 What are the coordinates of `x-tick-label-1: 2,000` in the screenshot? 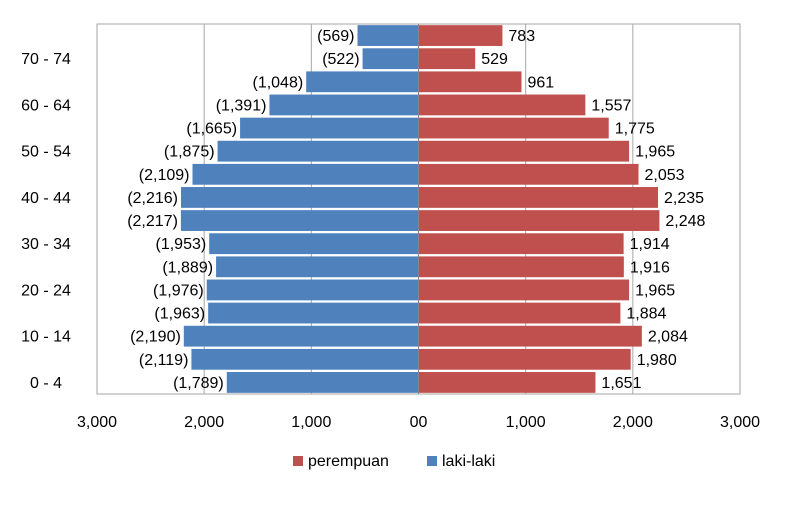 It's located at (204, 422).